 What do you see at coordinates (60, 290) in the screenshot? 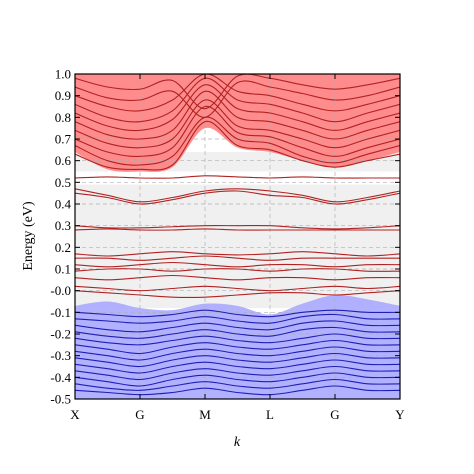
I see `y-tick-label: -0.0` at bounding box center [60, 290].